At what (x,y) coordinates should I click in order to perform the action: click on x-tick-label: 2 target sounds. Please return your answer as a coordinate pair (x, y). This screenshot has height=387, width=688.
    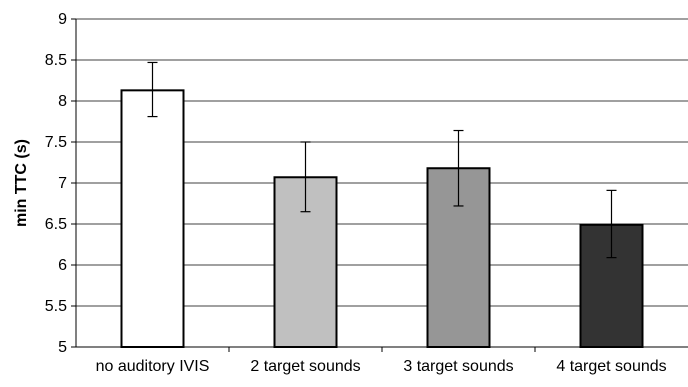
    Looking at the image, I should click on (305, 366).